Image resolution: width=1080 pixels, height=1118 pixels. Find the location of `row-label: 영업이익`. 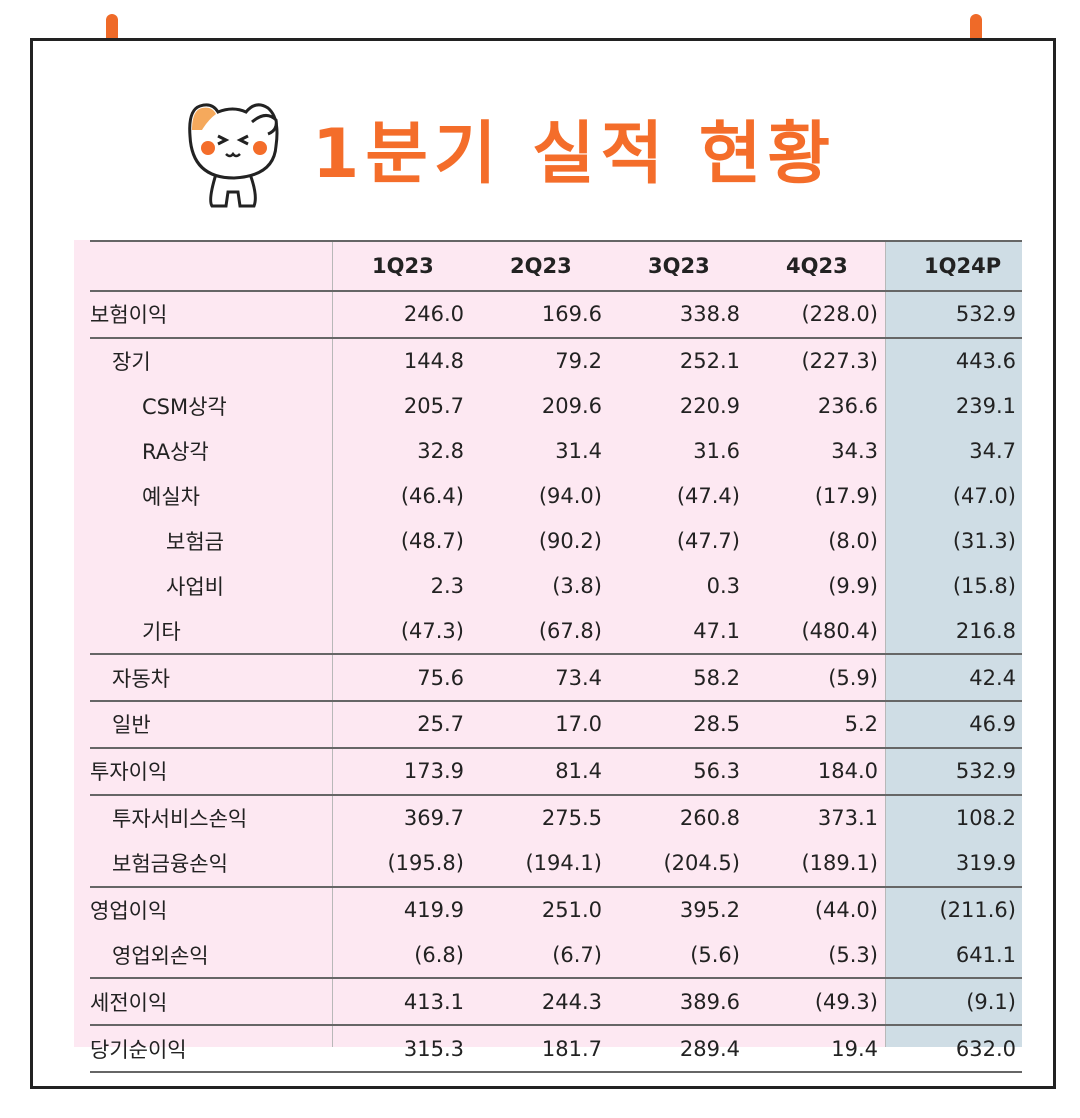

row-label: 영업이익 is located at coordinates (211, 909).